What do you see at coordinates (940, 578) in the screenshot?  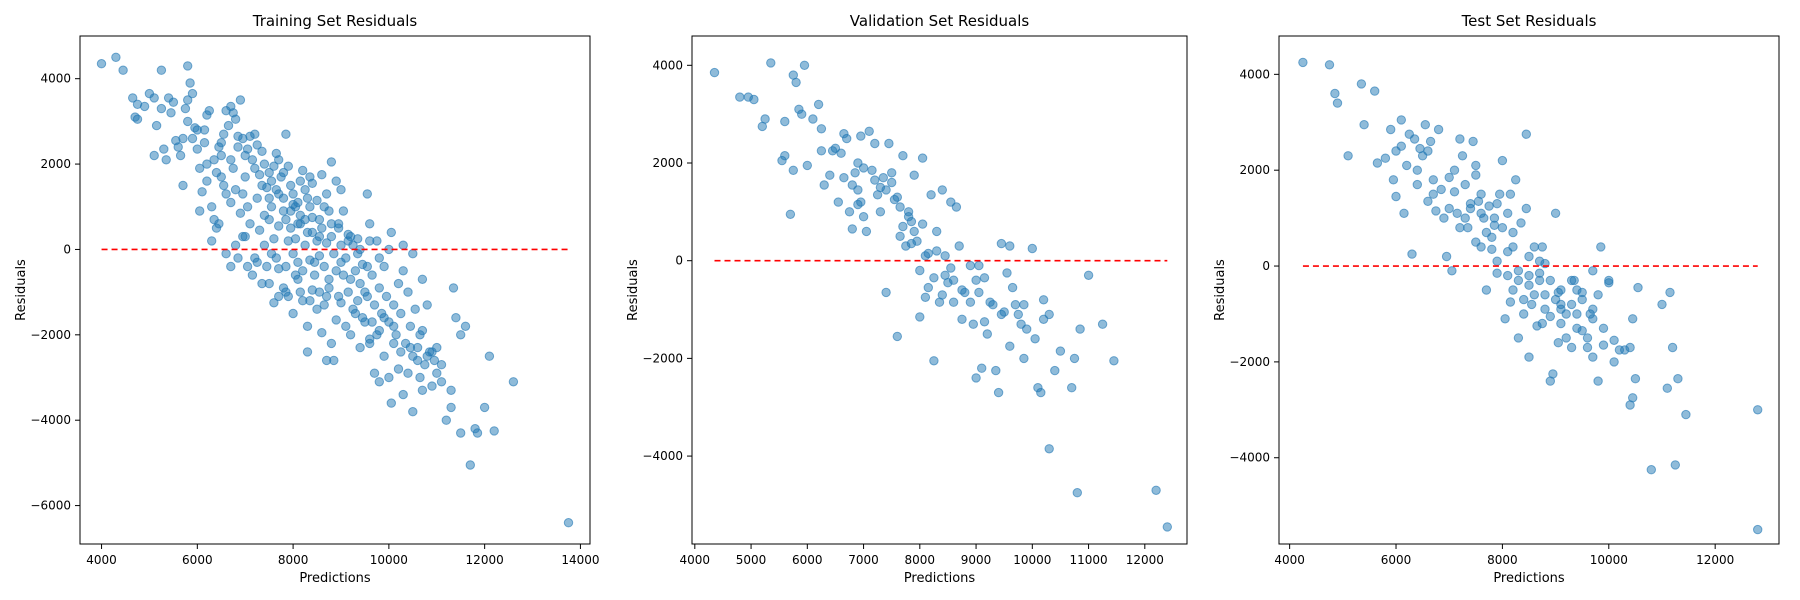 I see `validation-x-axis-label: Predictions` at bounding box center [940, 578].